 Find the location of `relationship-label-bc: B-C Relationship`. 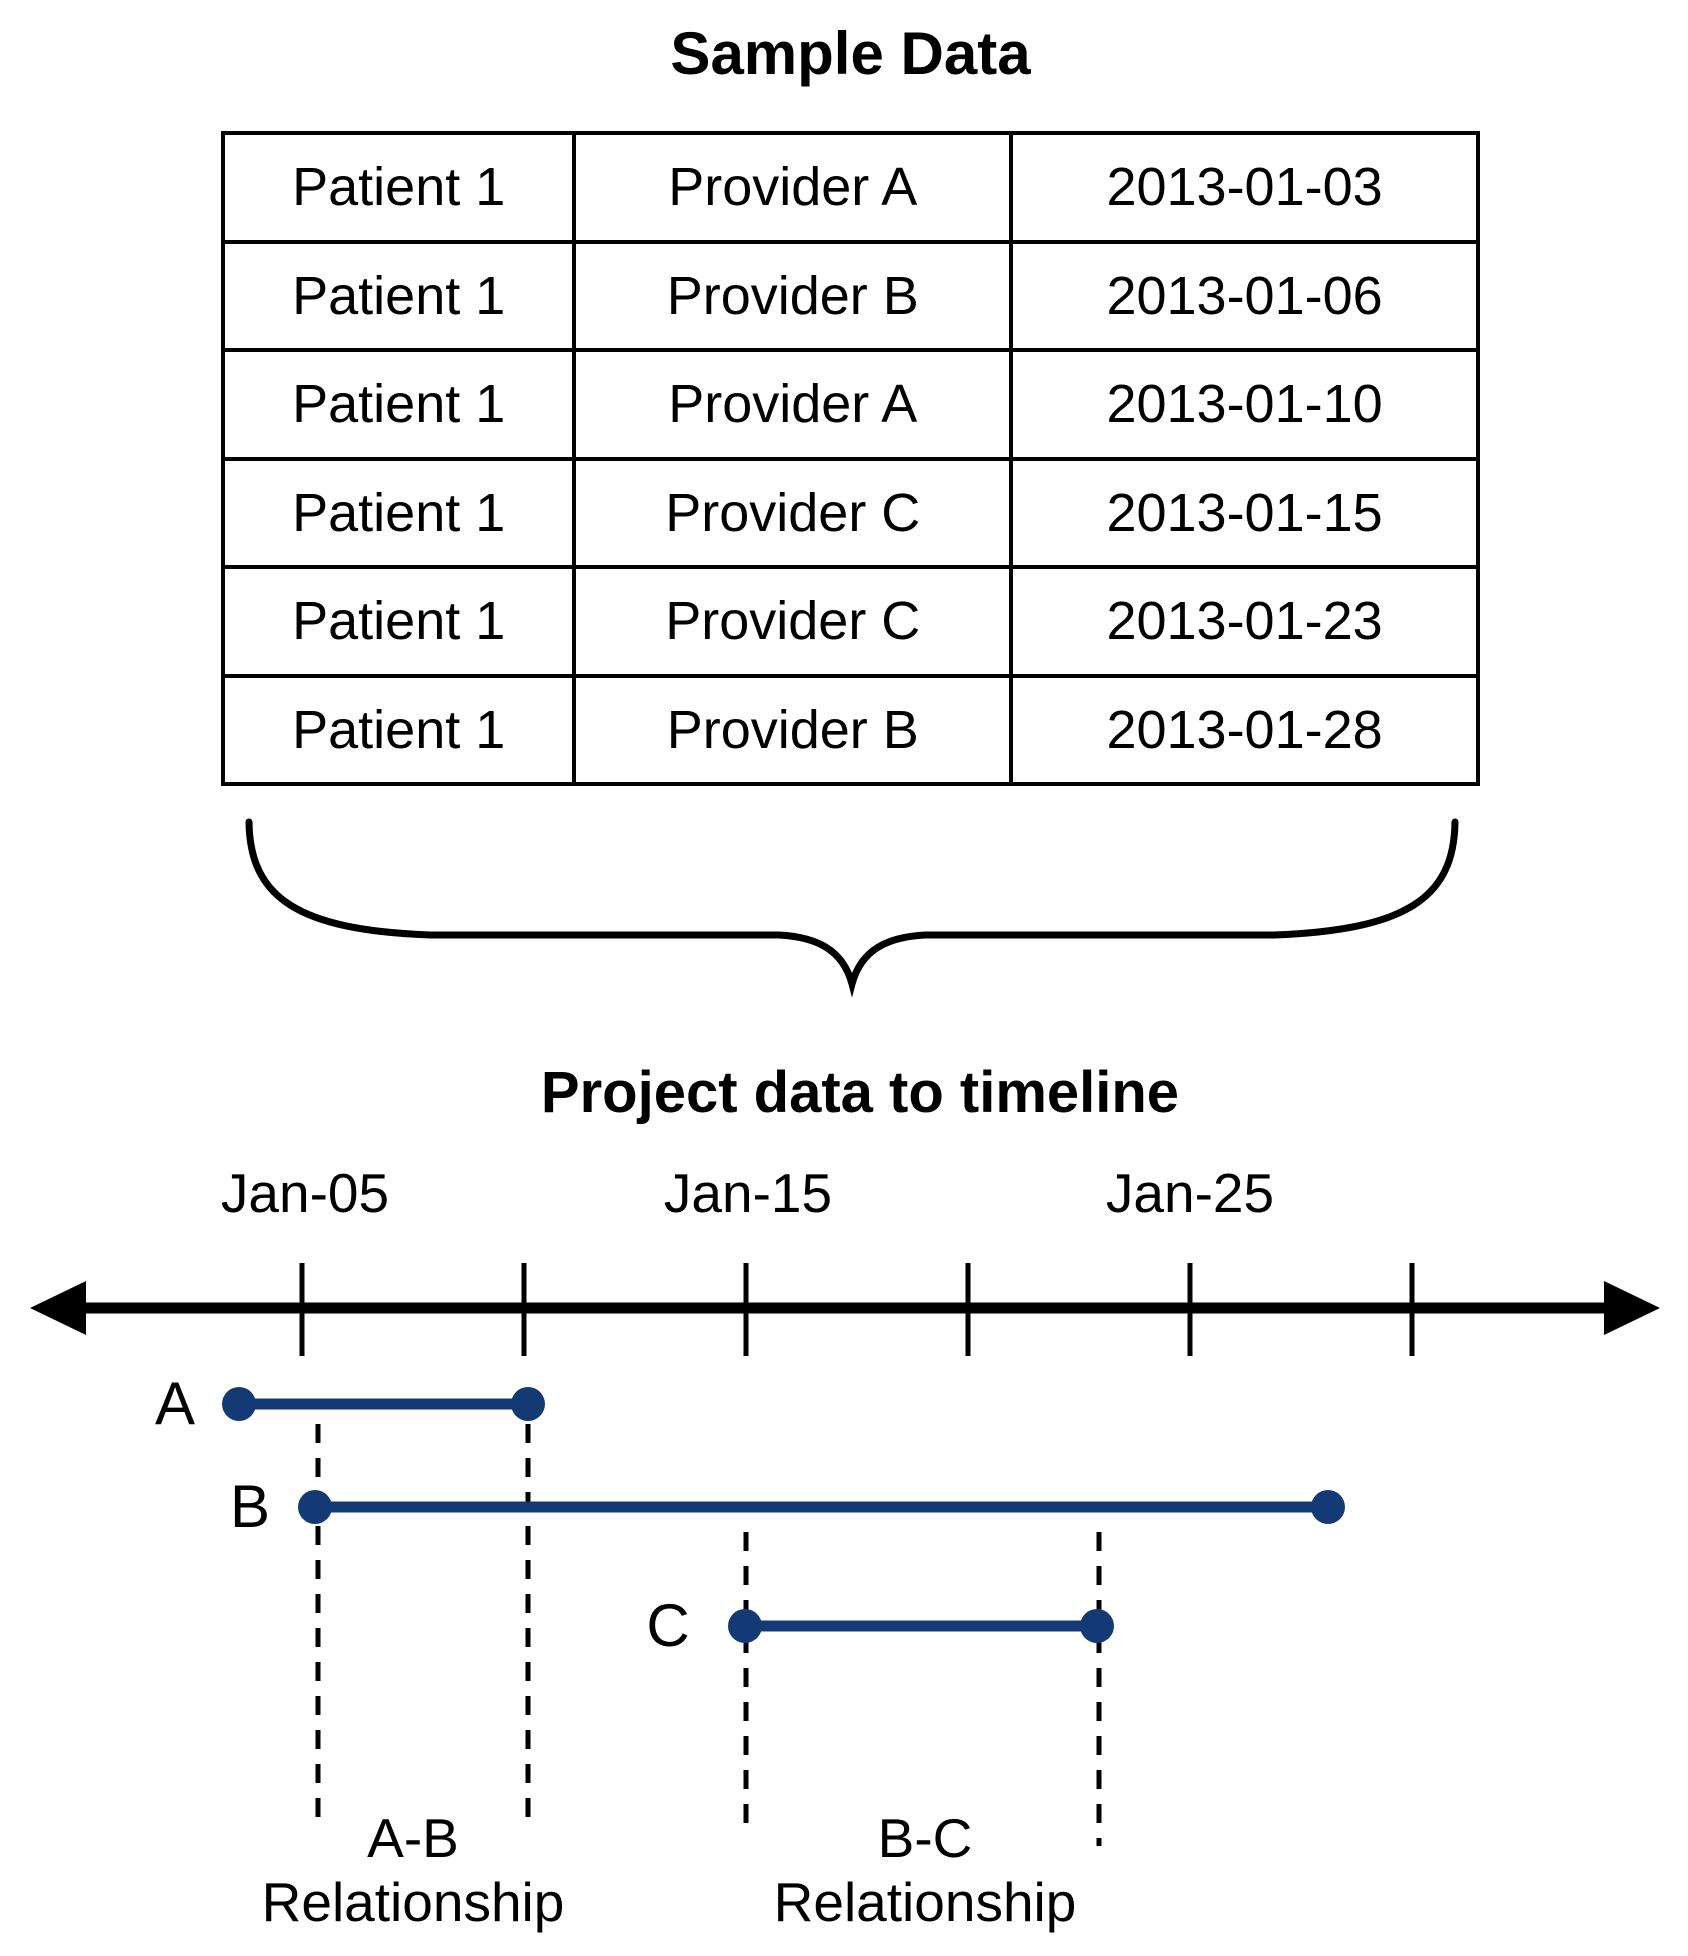

relationship-label-bc: B-C Relationship is located at coordinates (925, 1870).